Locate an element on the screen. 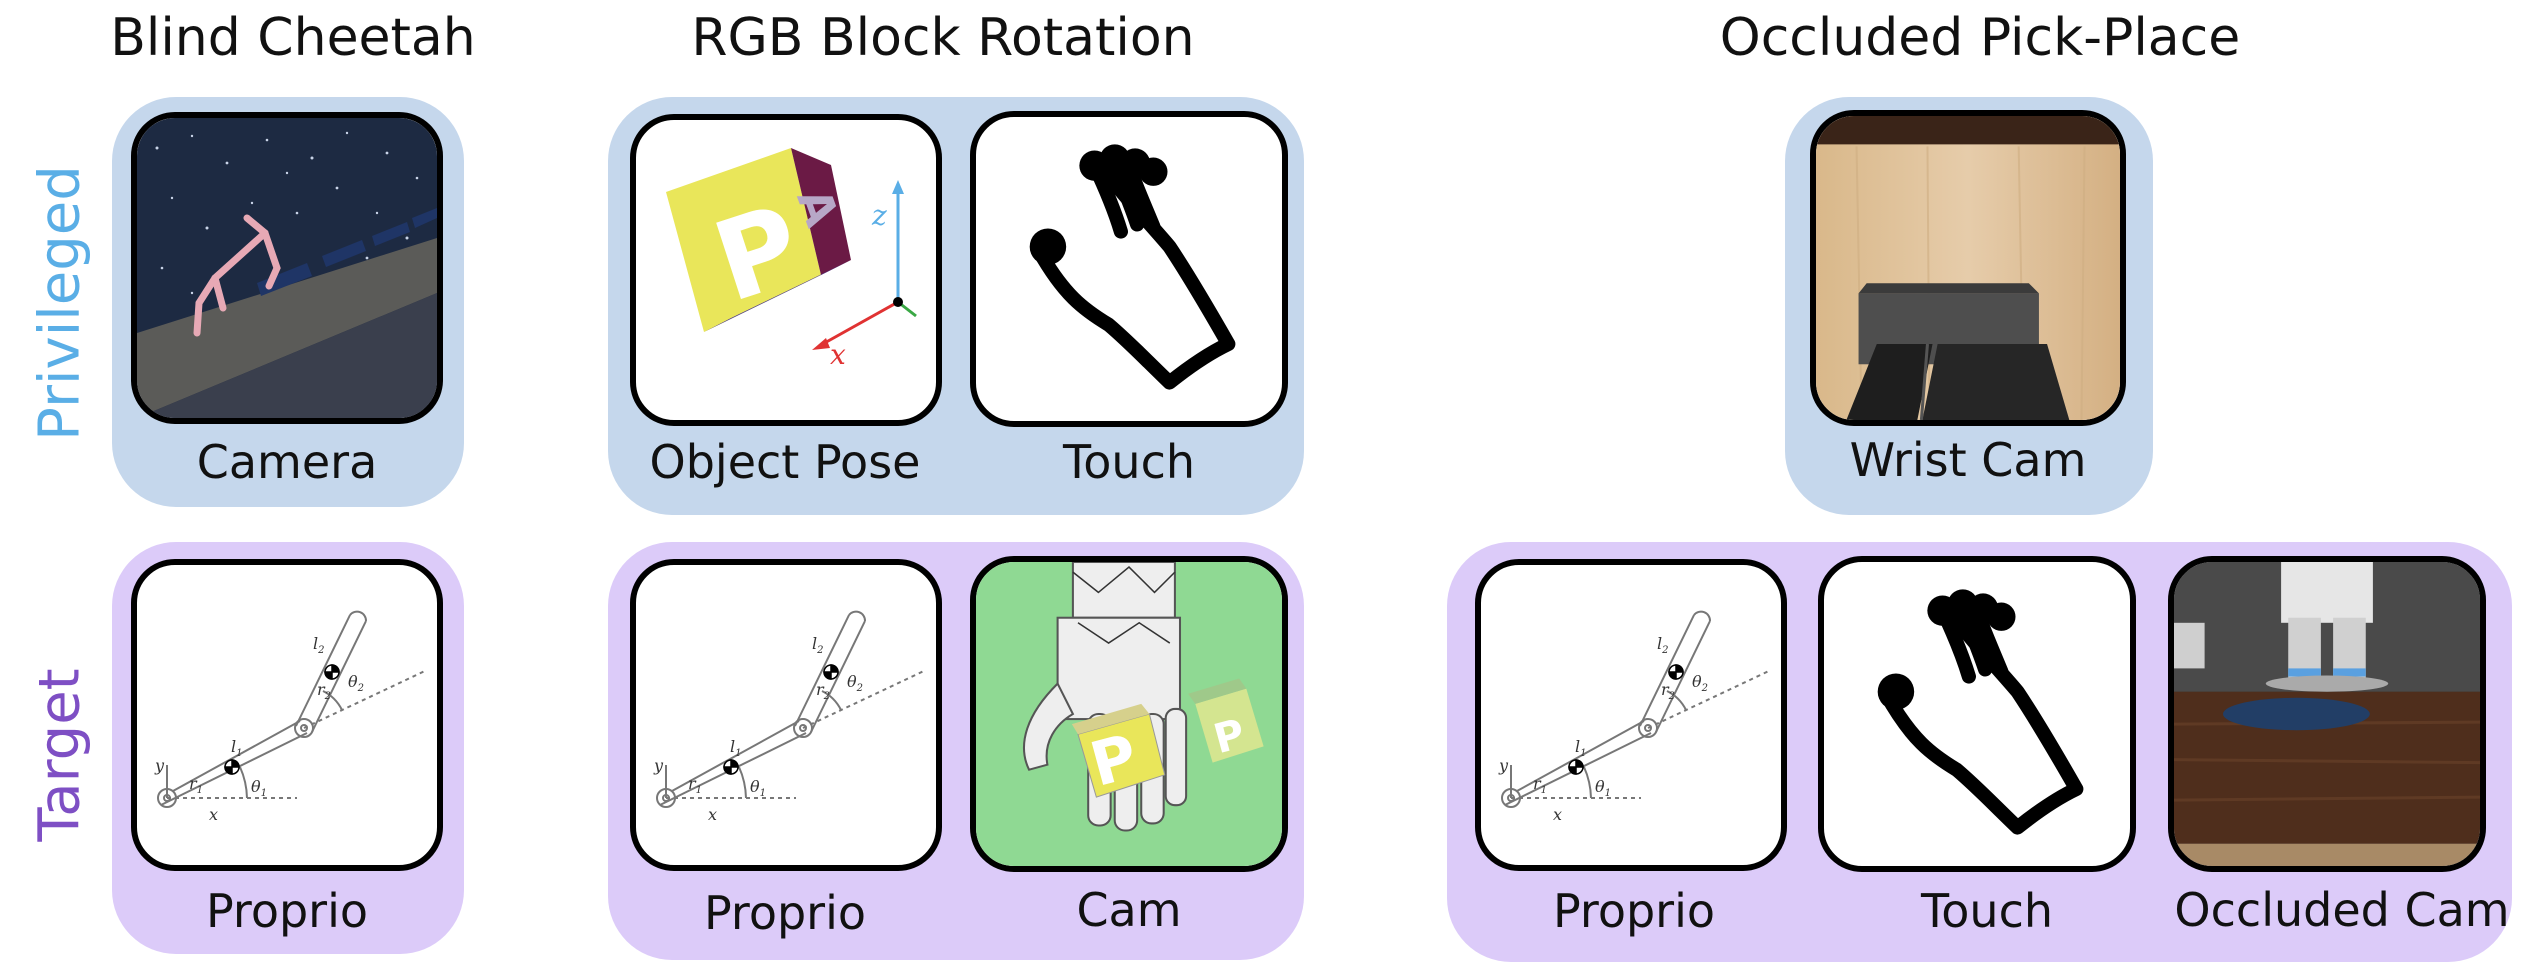 The width and height of the screenshot is (2530, 972). tile-rgb-object-pose: P A z x is located at coordinates (786, 270).